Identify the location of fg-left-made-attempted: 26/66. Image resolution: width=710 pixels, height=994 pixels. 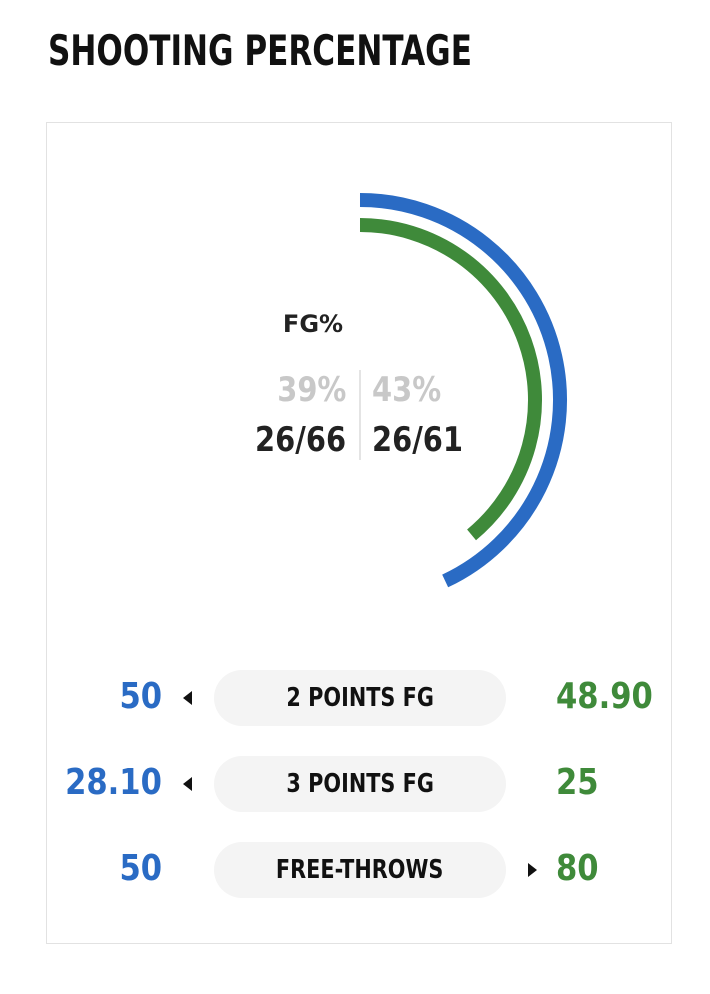
(300, 440).